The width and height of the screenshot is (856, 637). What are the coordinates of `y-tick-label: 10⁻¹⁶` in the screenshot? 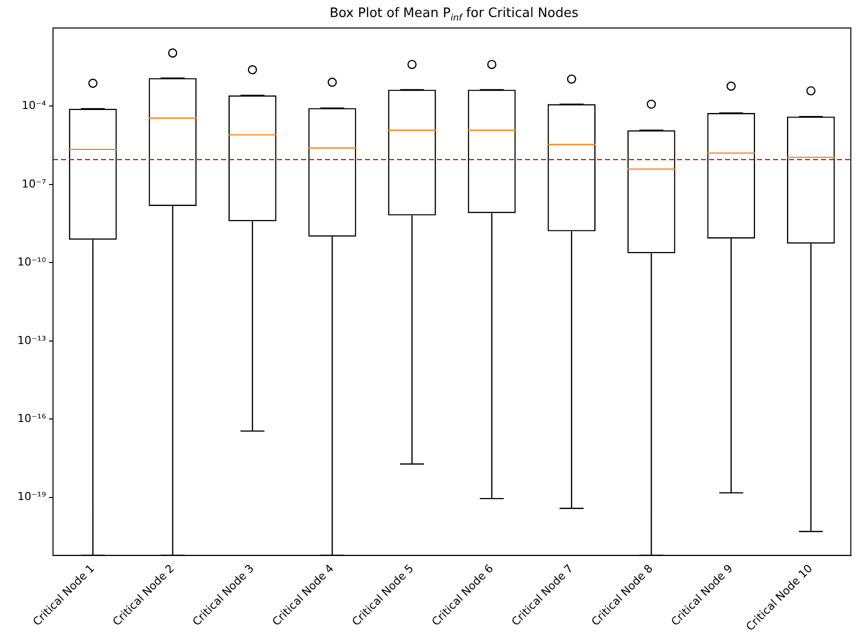 It's located at (32, 419).